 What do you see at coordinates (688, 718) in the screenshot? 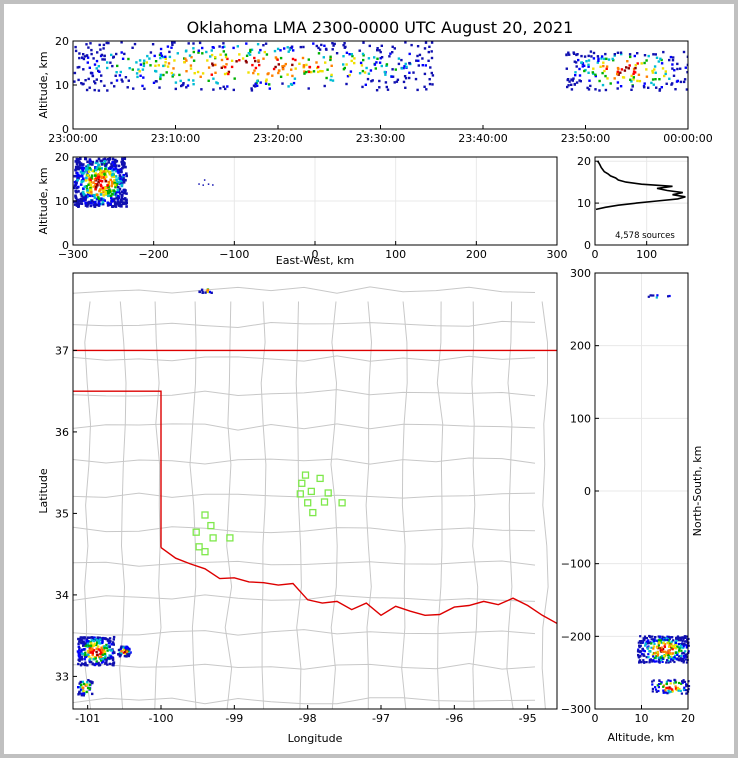
I see `altitude-ns-xtick: 20` at bounding box center [688, 718].